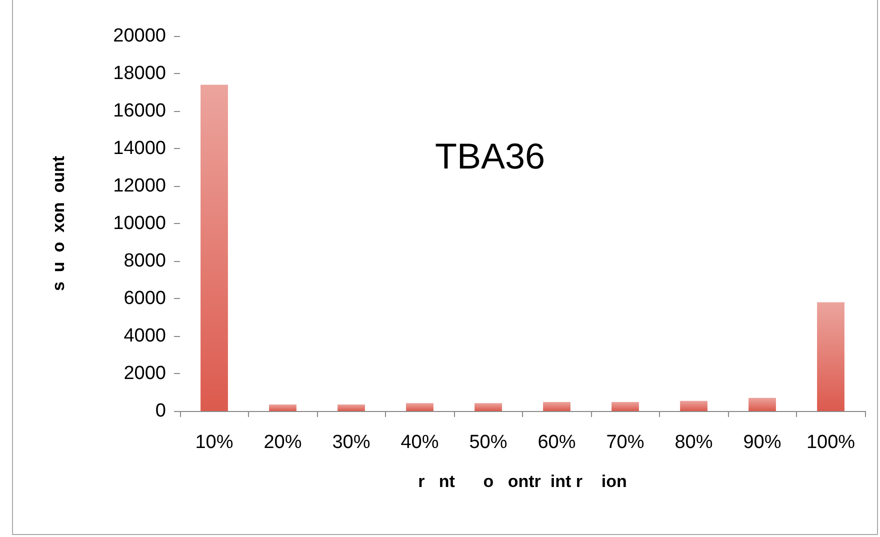 The height and width of the screenshot is (537, 880). What do you see at coordinates (831, 442) in the screenshot?
I see `x-tick-label: 100%` at bounding box center [831, 442].